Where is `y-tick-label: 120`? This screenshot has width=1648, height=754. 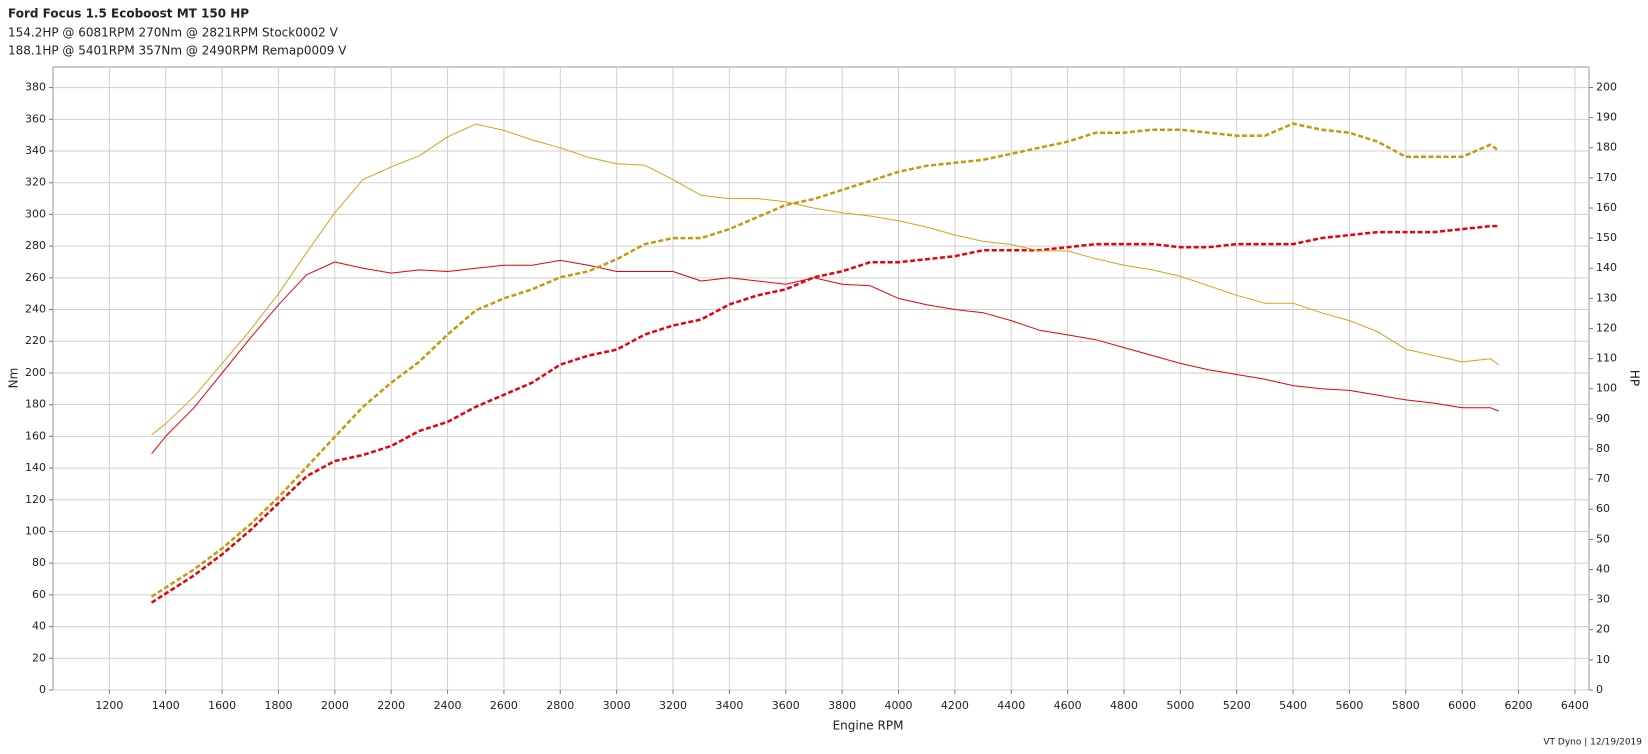
y-tick-label: 120 is located at coordinates (35, 499).